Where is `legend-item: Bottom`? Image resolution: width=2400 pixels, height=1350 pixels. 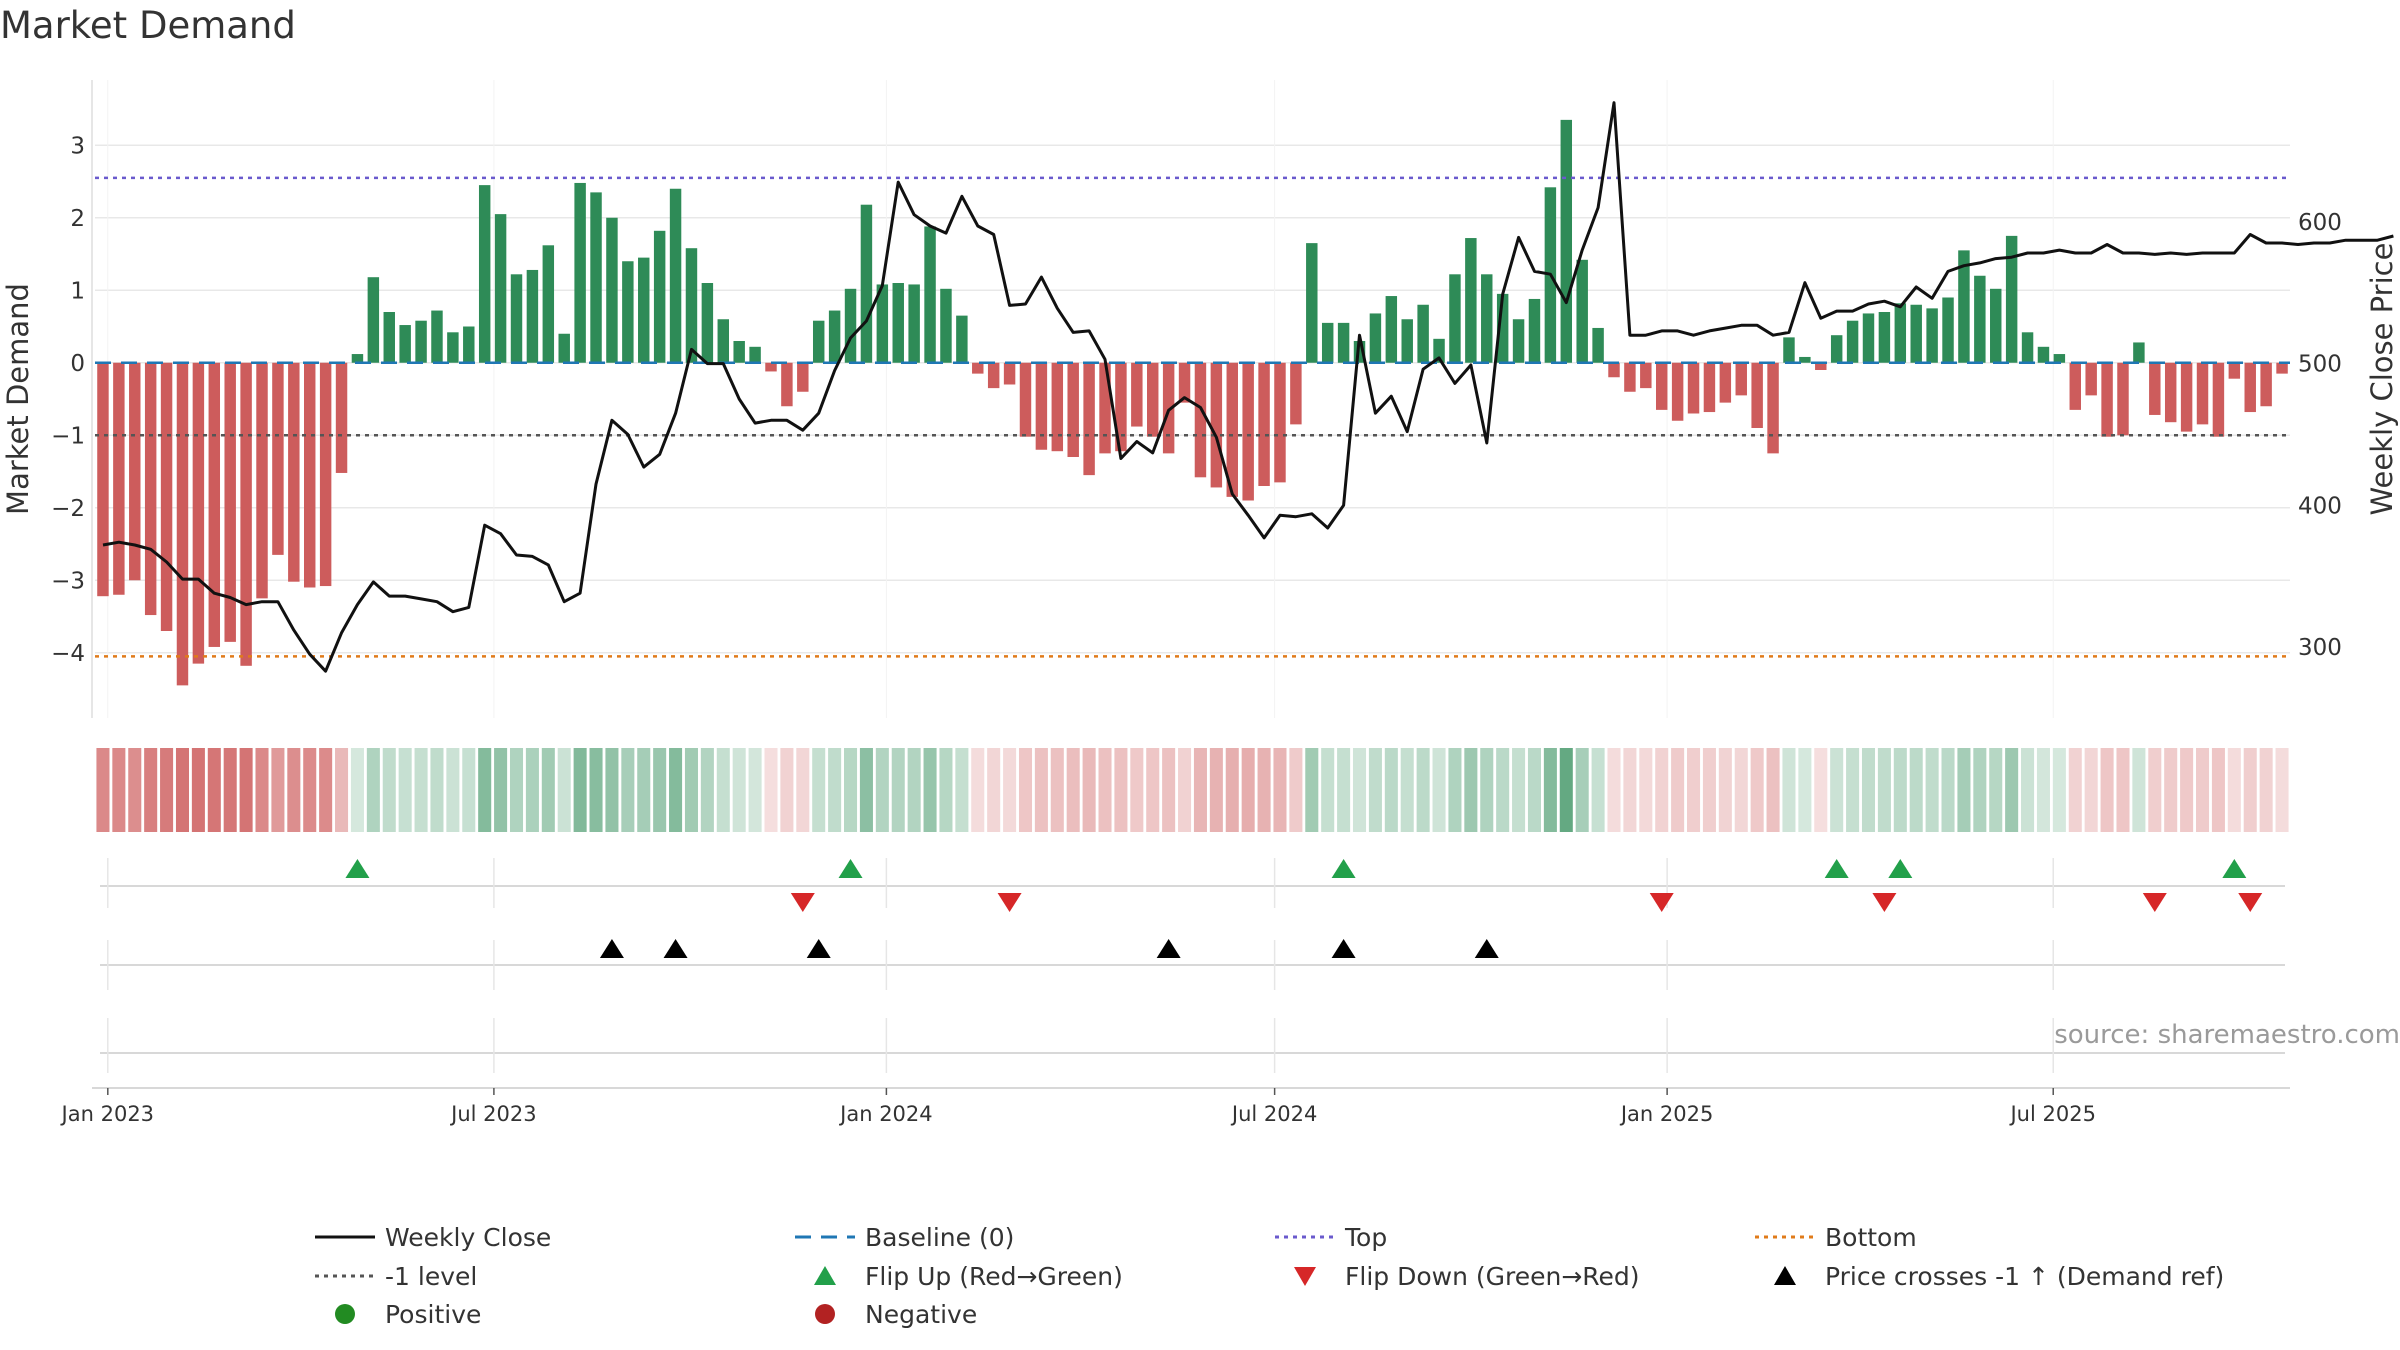
legend-item: Bottom is located at coordinates (1836, 1237).